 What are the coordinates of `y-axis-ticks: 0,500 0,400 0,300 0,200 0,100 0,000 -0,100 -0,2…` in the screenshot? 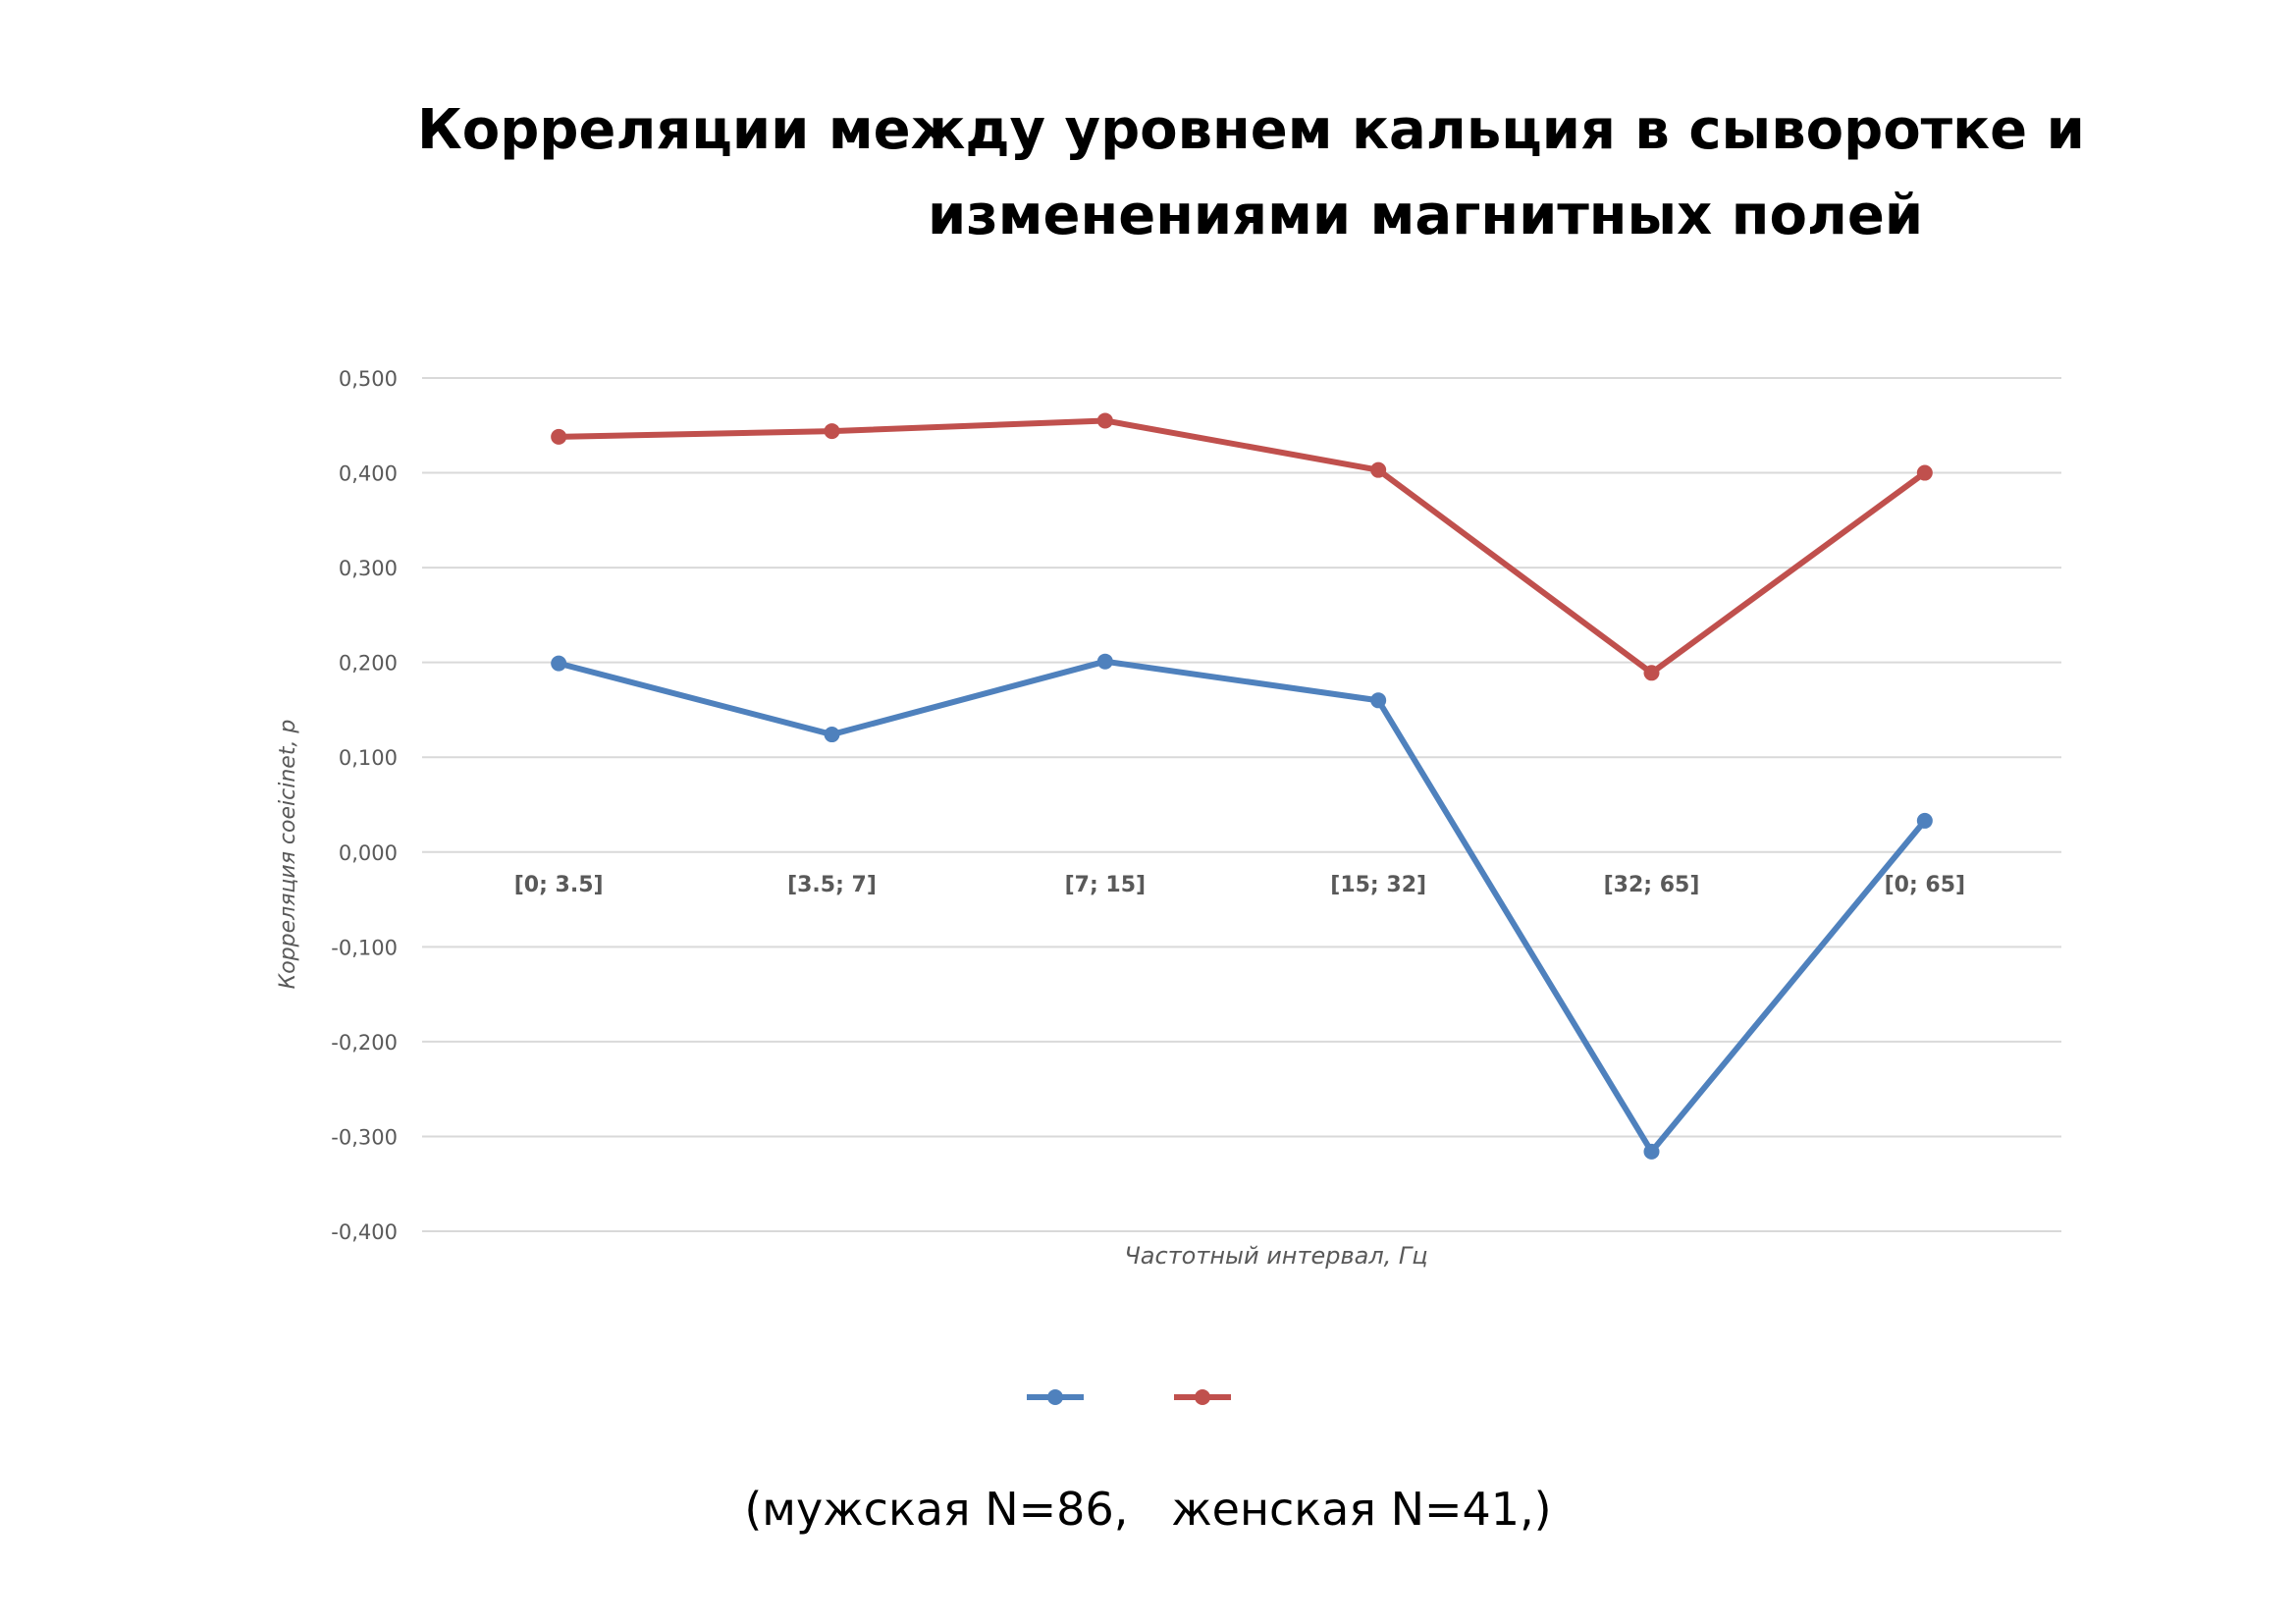 It's located at (365, 805).